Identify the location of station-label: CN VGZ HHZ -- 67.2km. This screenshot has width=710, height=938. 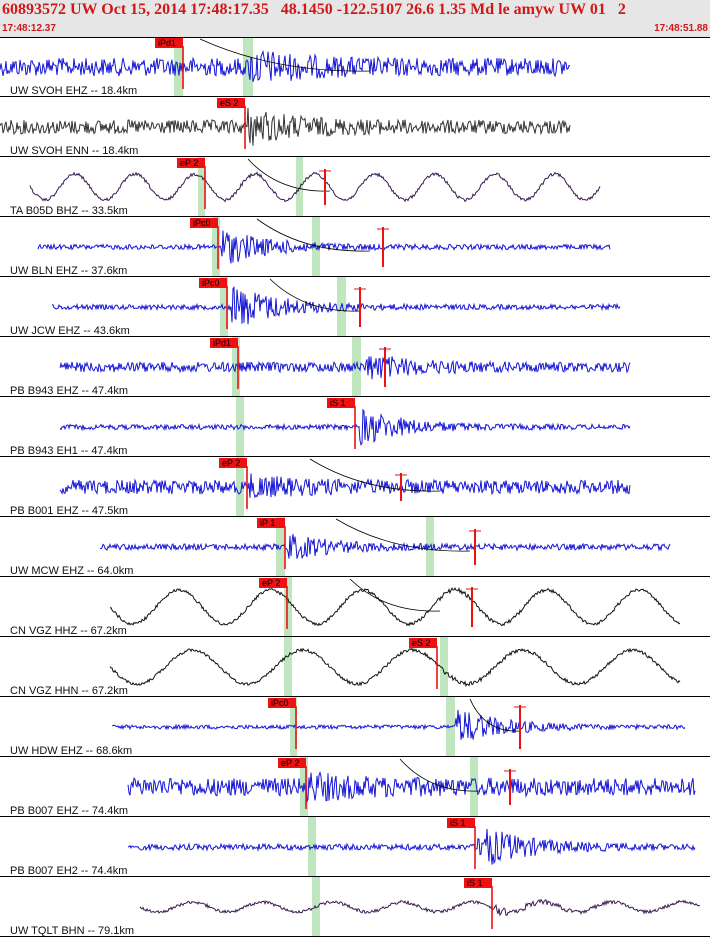
(68, 631).